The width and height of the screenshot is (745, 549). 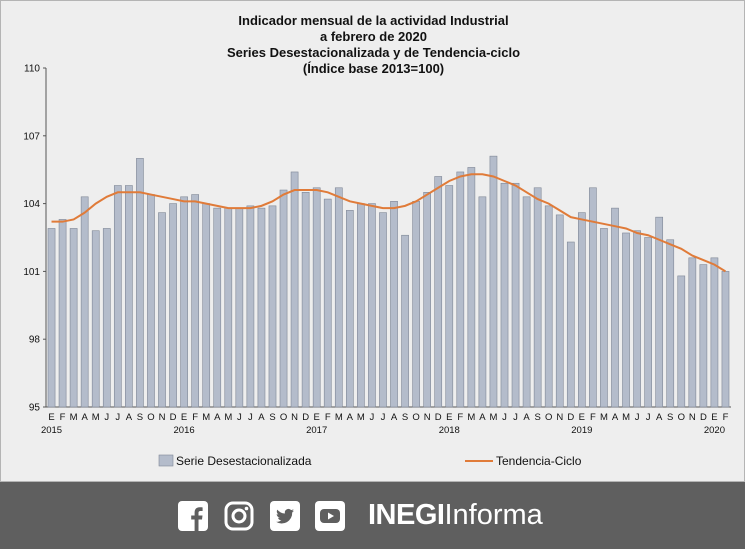 What do you see at coordinates (449, 430) in the screenshot?
I see `x-year-label: 2018` at bounding box center [449, 430].